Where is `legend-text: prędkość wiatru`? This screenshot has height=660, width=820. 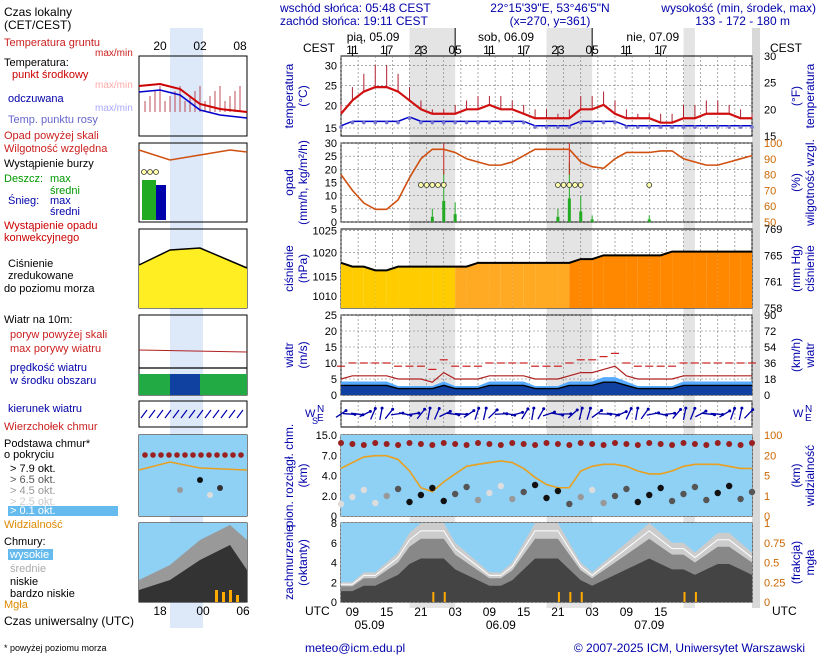 legend-text: prędkość wiatru is located at coordinates (48, 368).